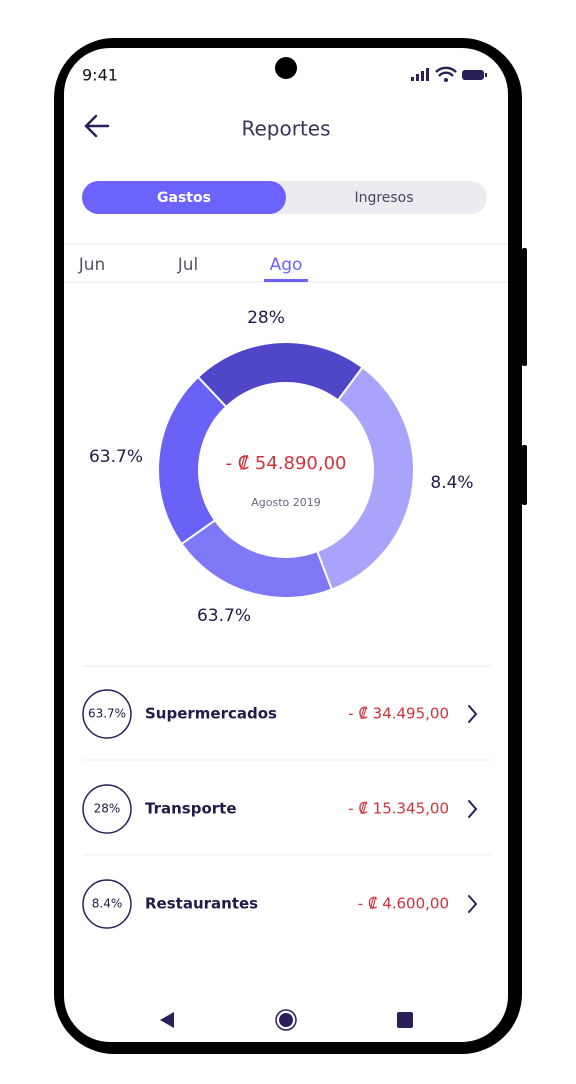 The image size is (576, 1084). I want to click on month: Jun, so click(92, 265).